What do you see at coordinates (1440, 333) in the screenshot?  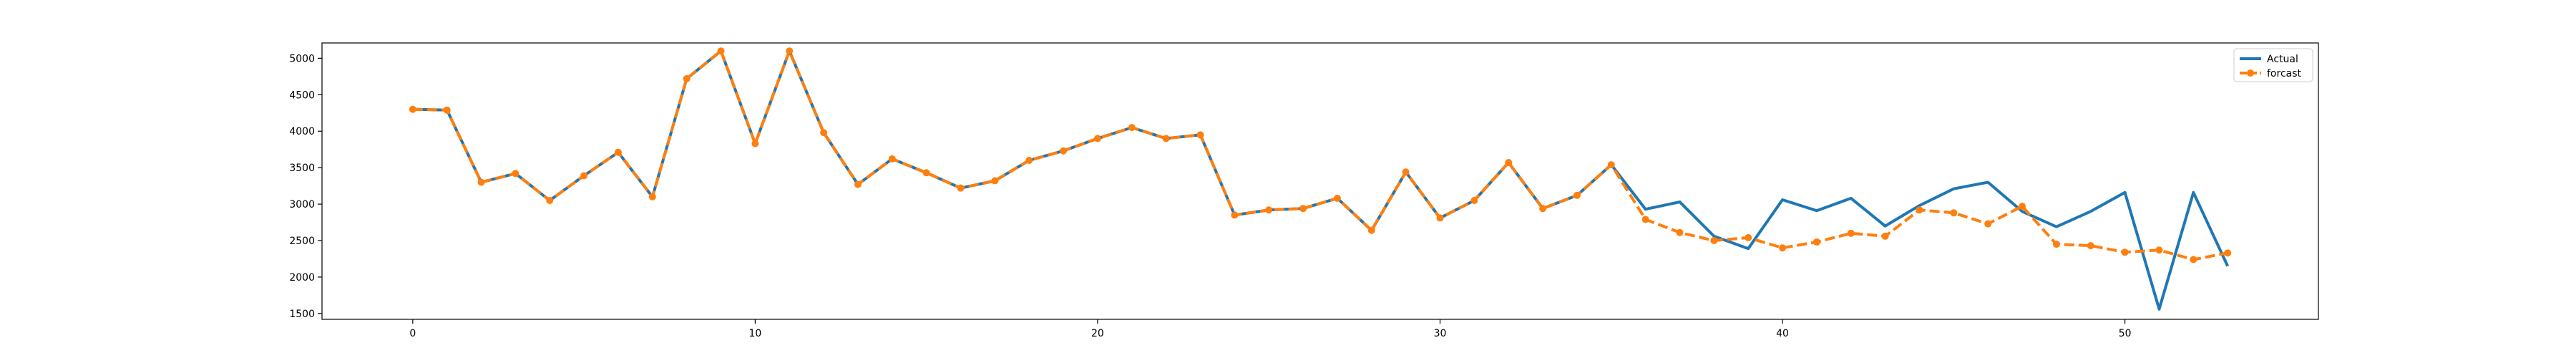 I see `x-tick-label: 30` at bounding box center [1440, 333].